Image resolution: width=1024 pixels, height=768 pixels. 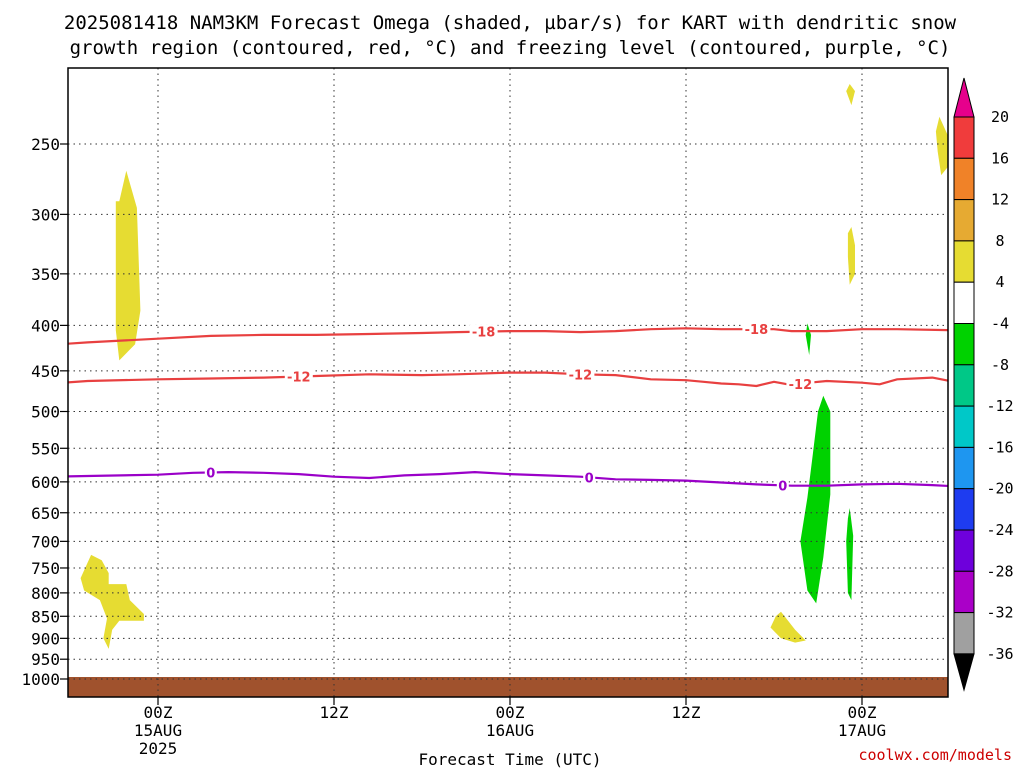 What do you see at coordinates (45, 541) in the screenshot?
I see `y-tick-label-700: 700` at bounding box center [45, 541].